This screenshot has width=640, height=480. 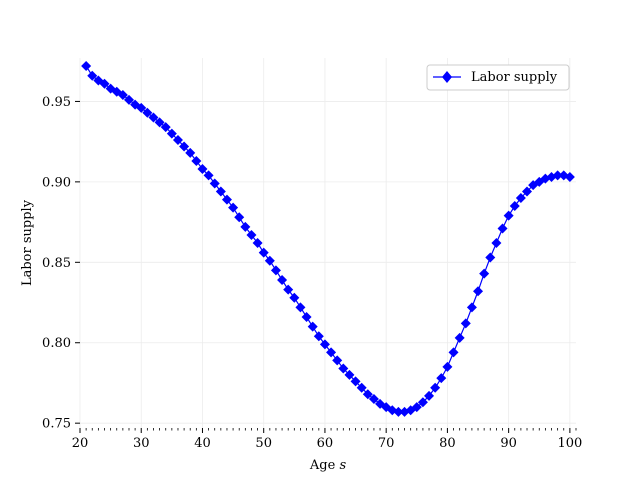 What do you see at coordinates (80, 443) in the screenshot?
I see `x-tick-label: 20` at bounding box center [80, 443].